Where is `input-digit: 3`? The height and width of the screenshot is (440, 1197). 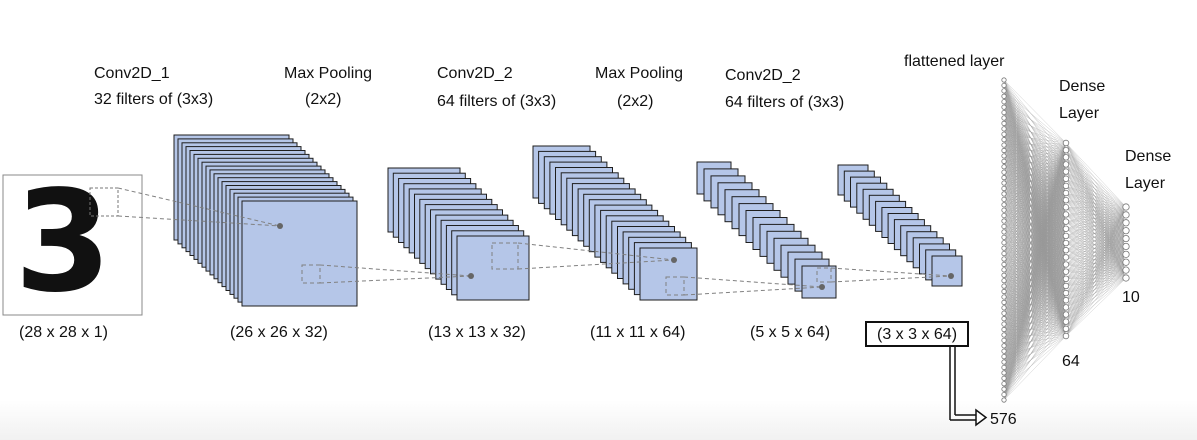 input-digit: 3 is located at coordinates (62, 242).